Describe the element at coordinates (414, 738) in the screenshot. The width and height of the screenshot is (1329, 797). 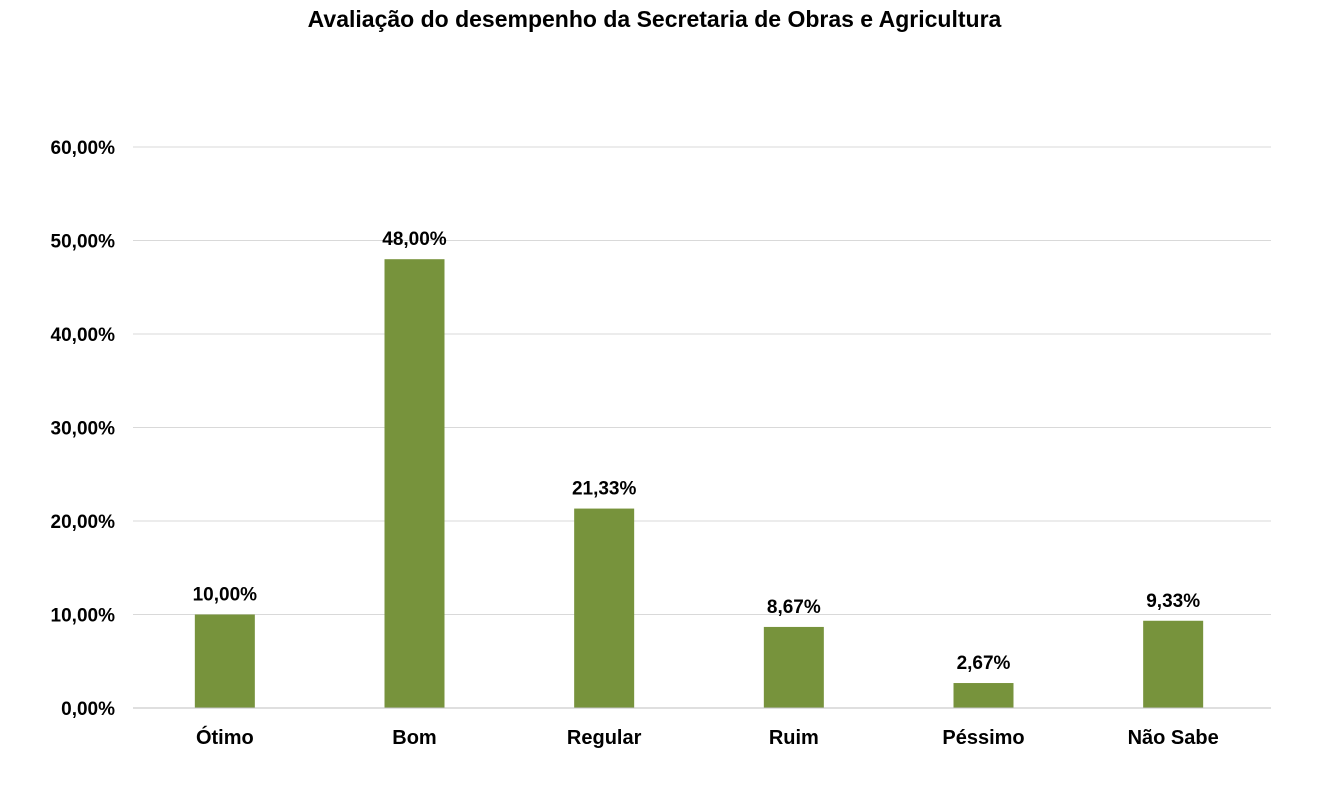
I see `category-label: Bom` at that location.